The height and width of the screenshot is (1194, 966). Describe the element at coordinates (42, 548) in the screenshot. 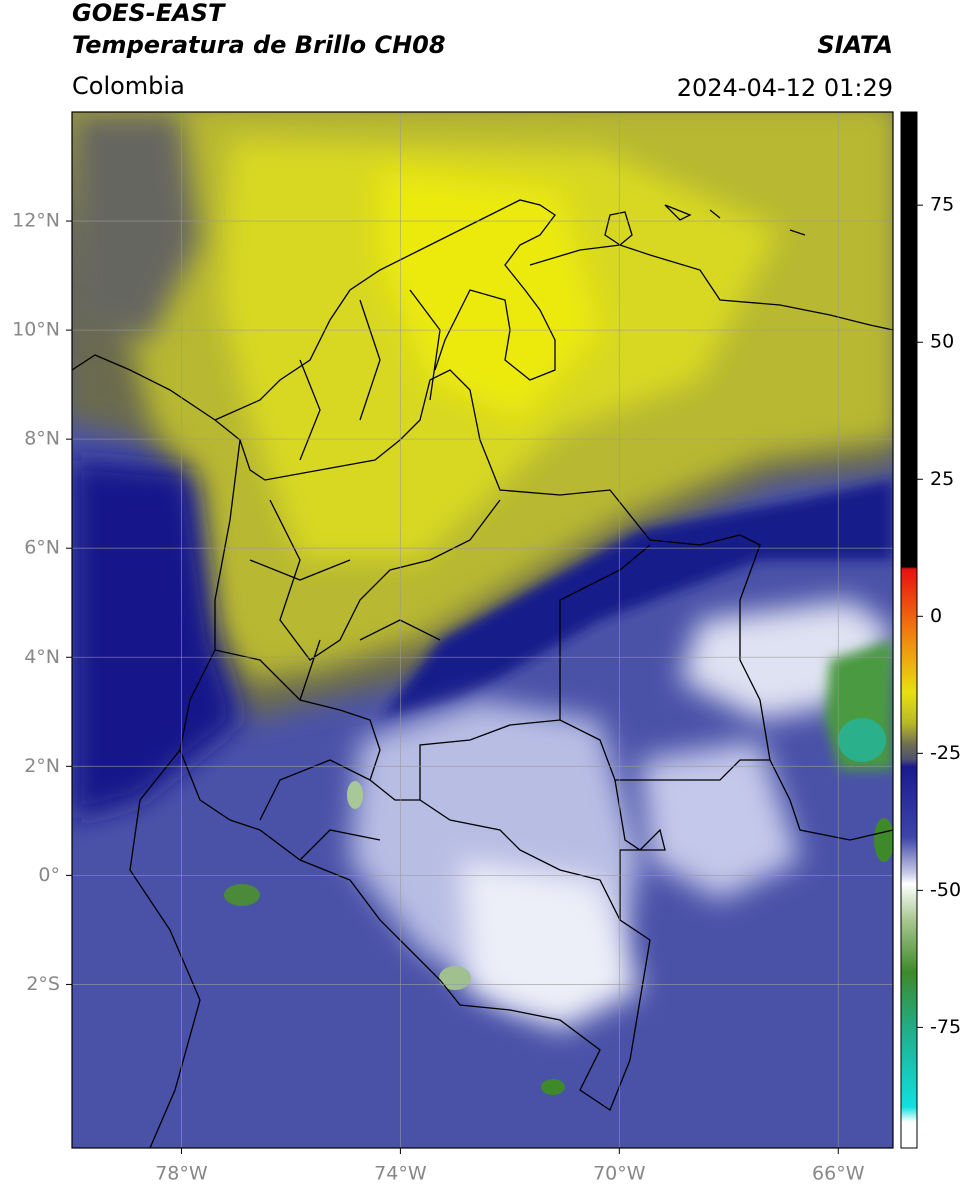

I see `y-tick-label: 6°N` at that location.